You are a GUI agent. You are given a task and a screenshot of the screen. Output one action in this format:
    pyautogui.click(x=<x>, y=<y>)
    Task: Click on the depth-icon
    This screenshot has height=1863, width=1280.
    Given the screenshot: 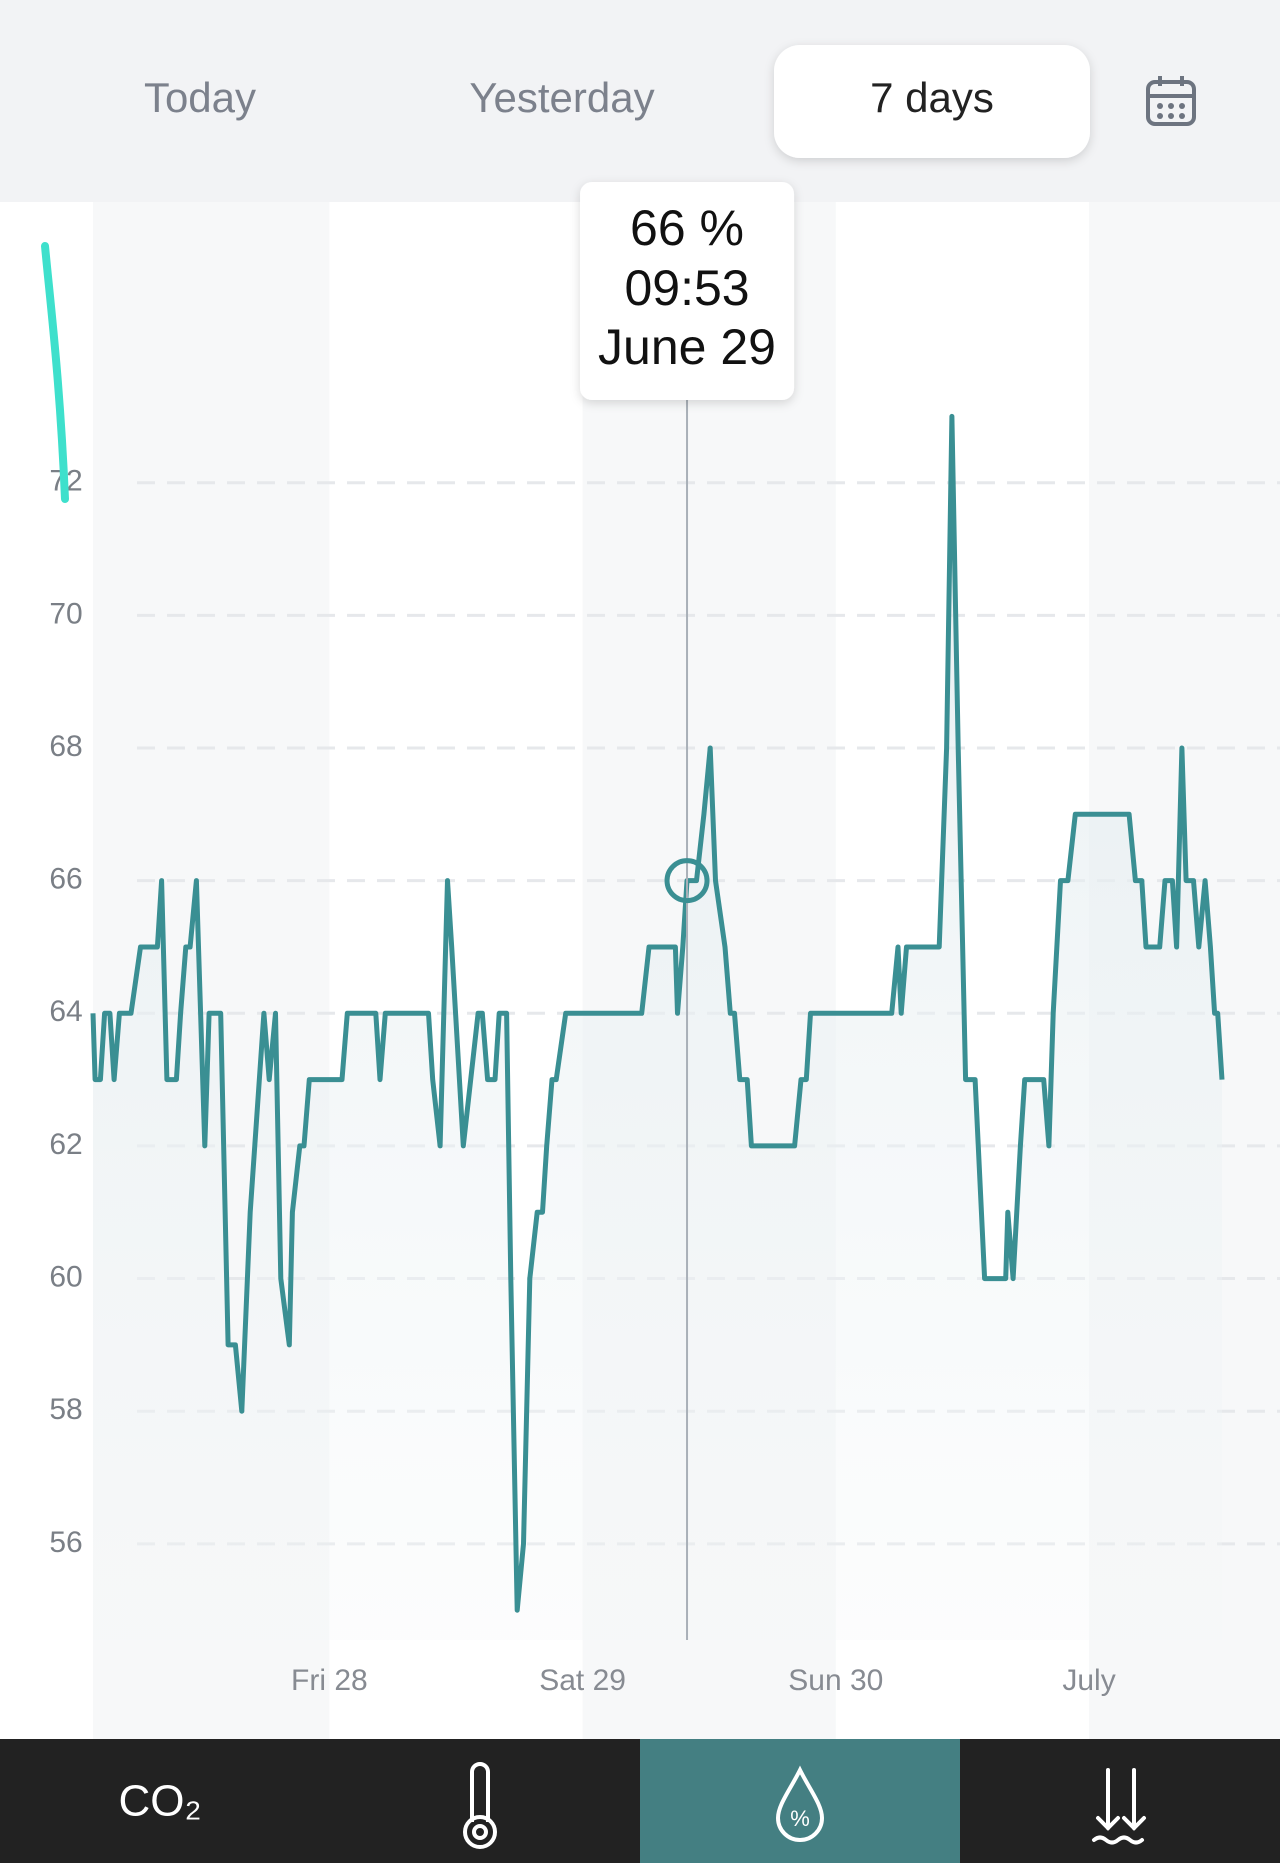 What is the action you would take?
    pyautogui.click(x=1119, y=1806)
    